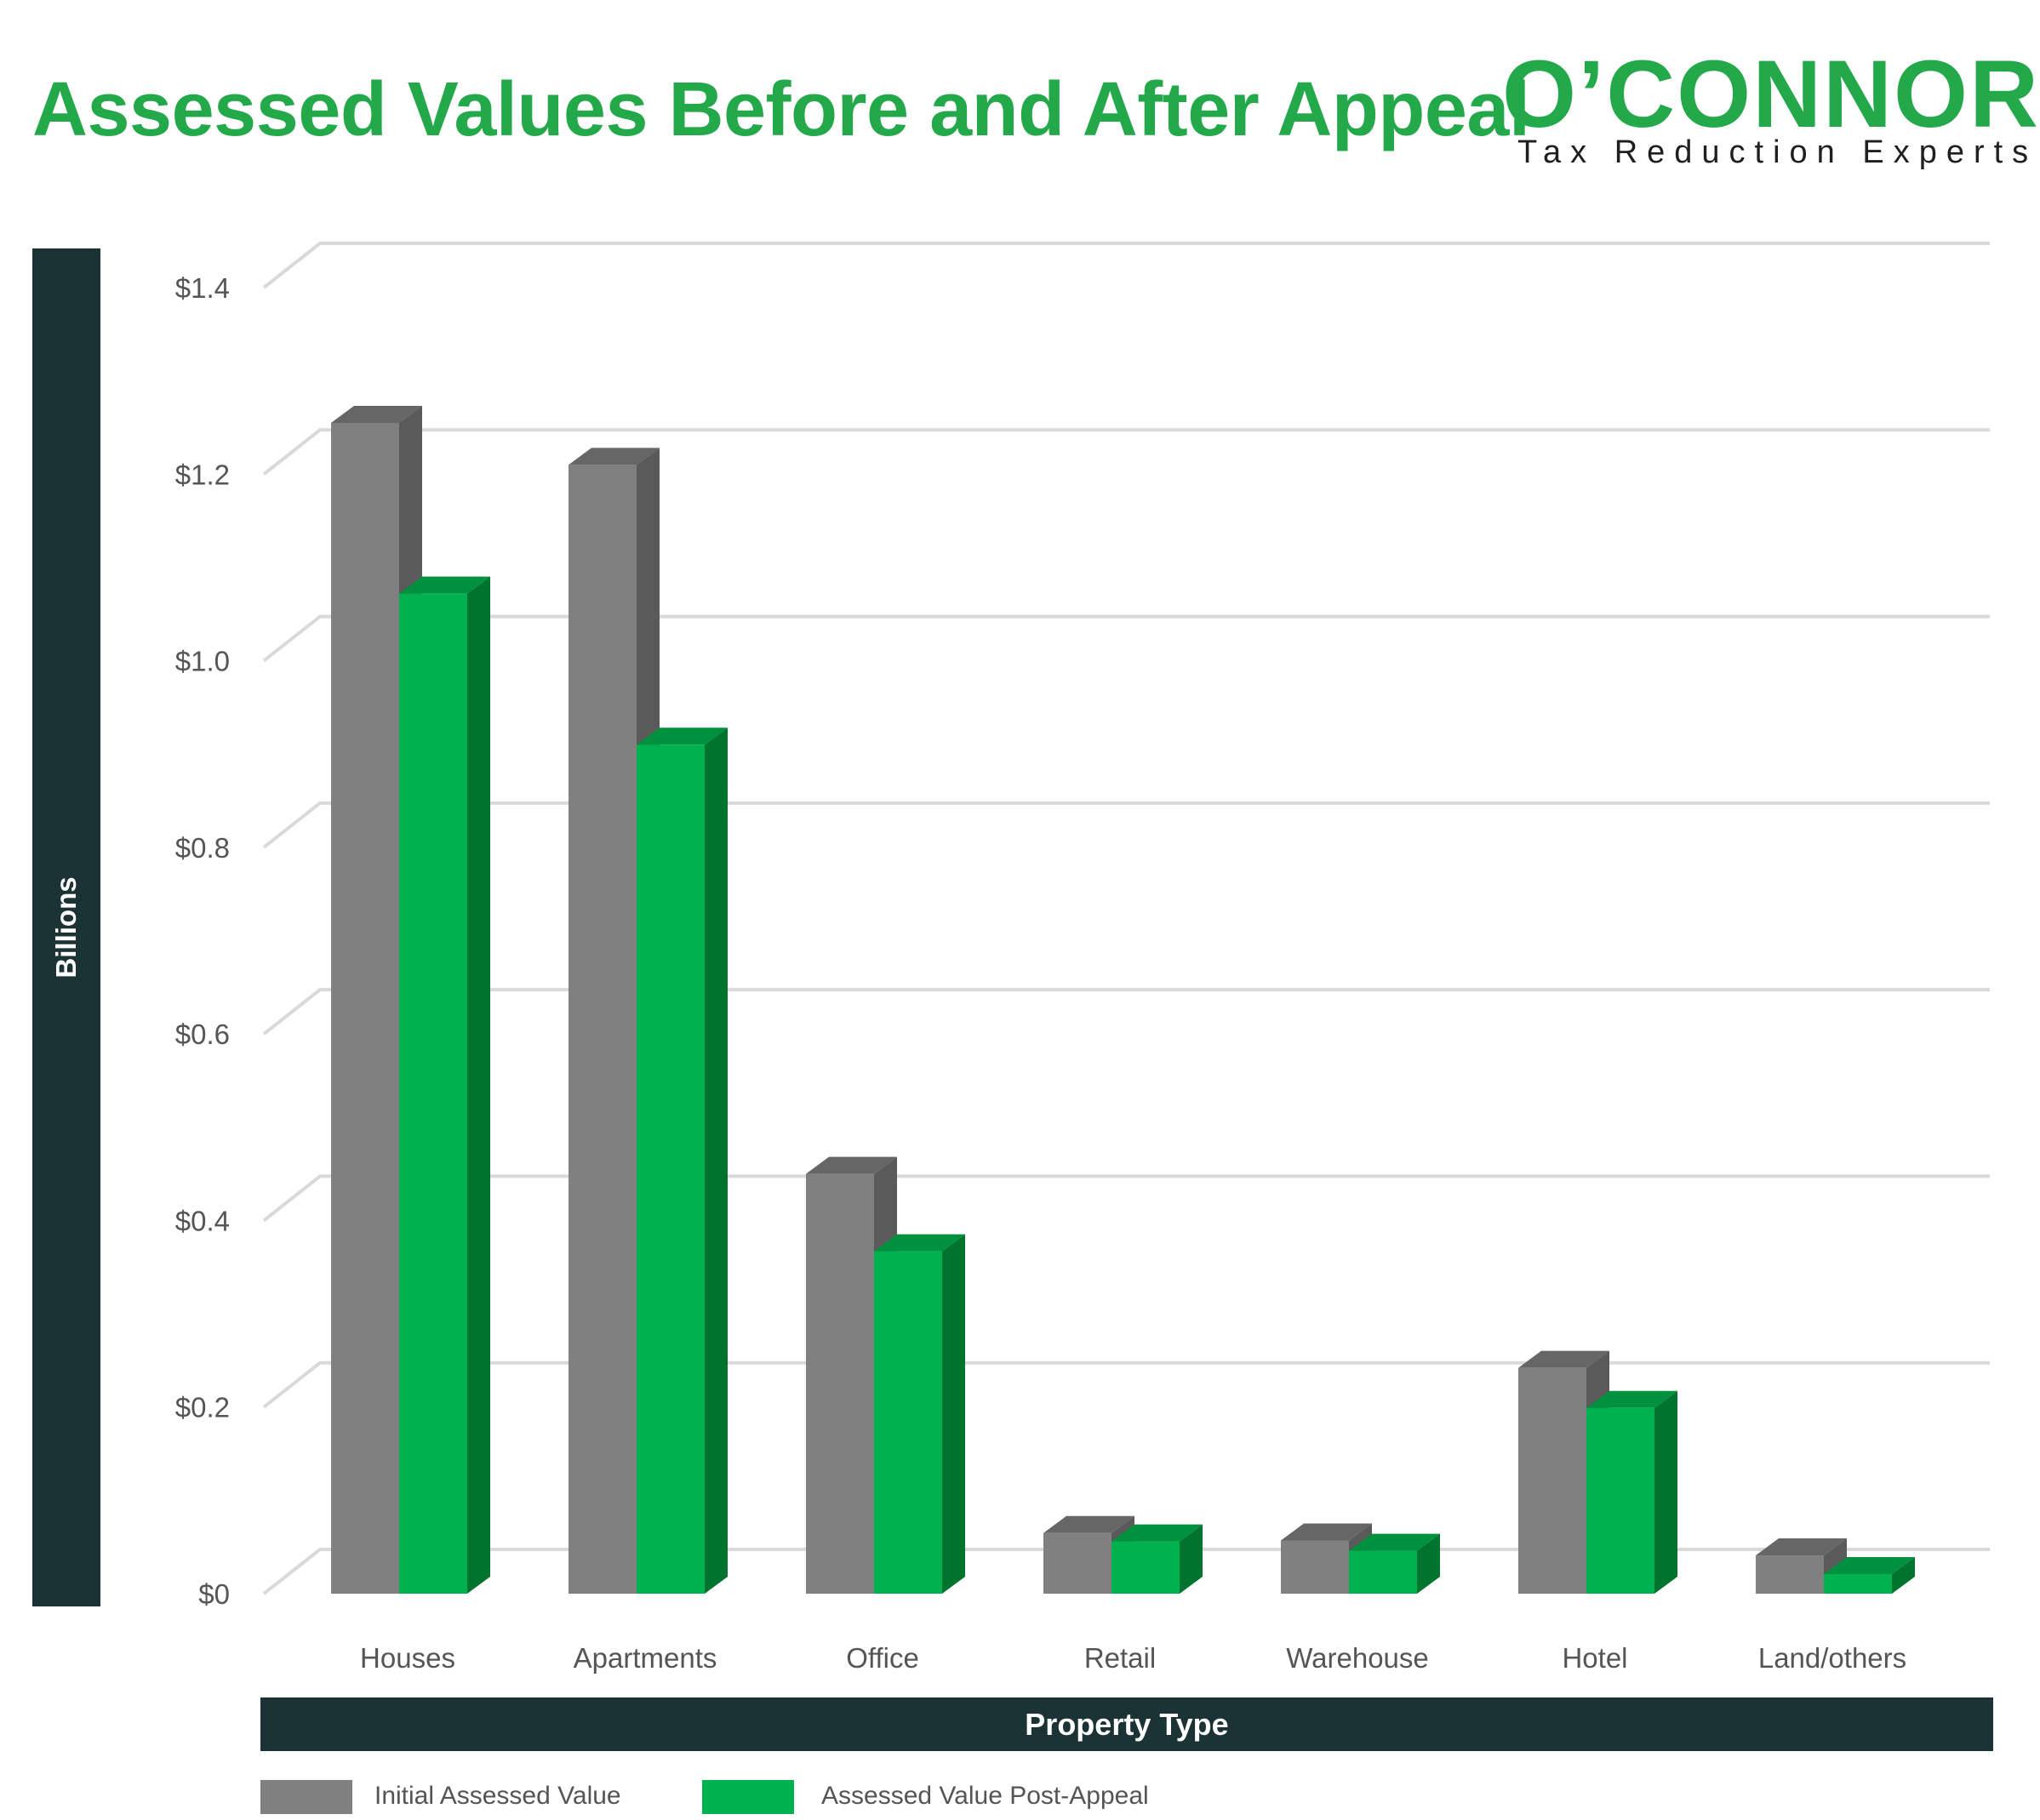 The width and height of the screenshot is (2040, 1820). What do you see at coordinates (306, 1797) in the screenshot?
I see `legend-swatch-initial` at bounding box center [306, 1797].